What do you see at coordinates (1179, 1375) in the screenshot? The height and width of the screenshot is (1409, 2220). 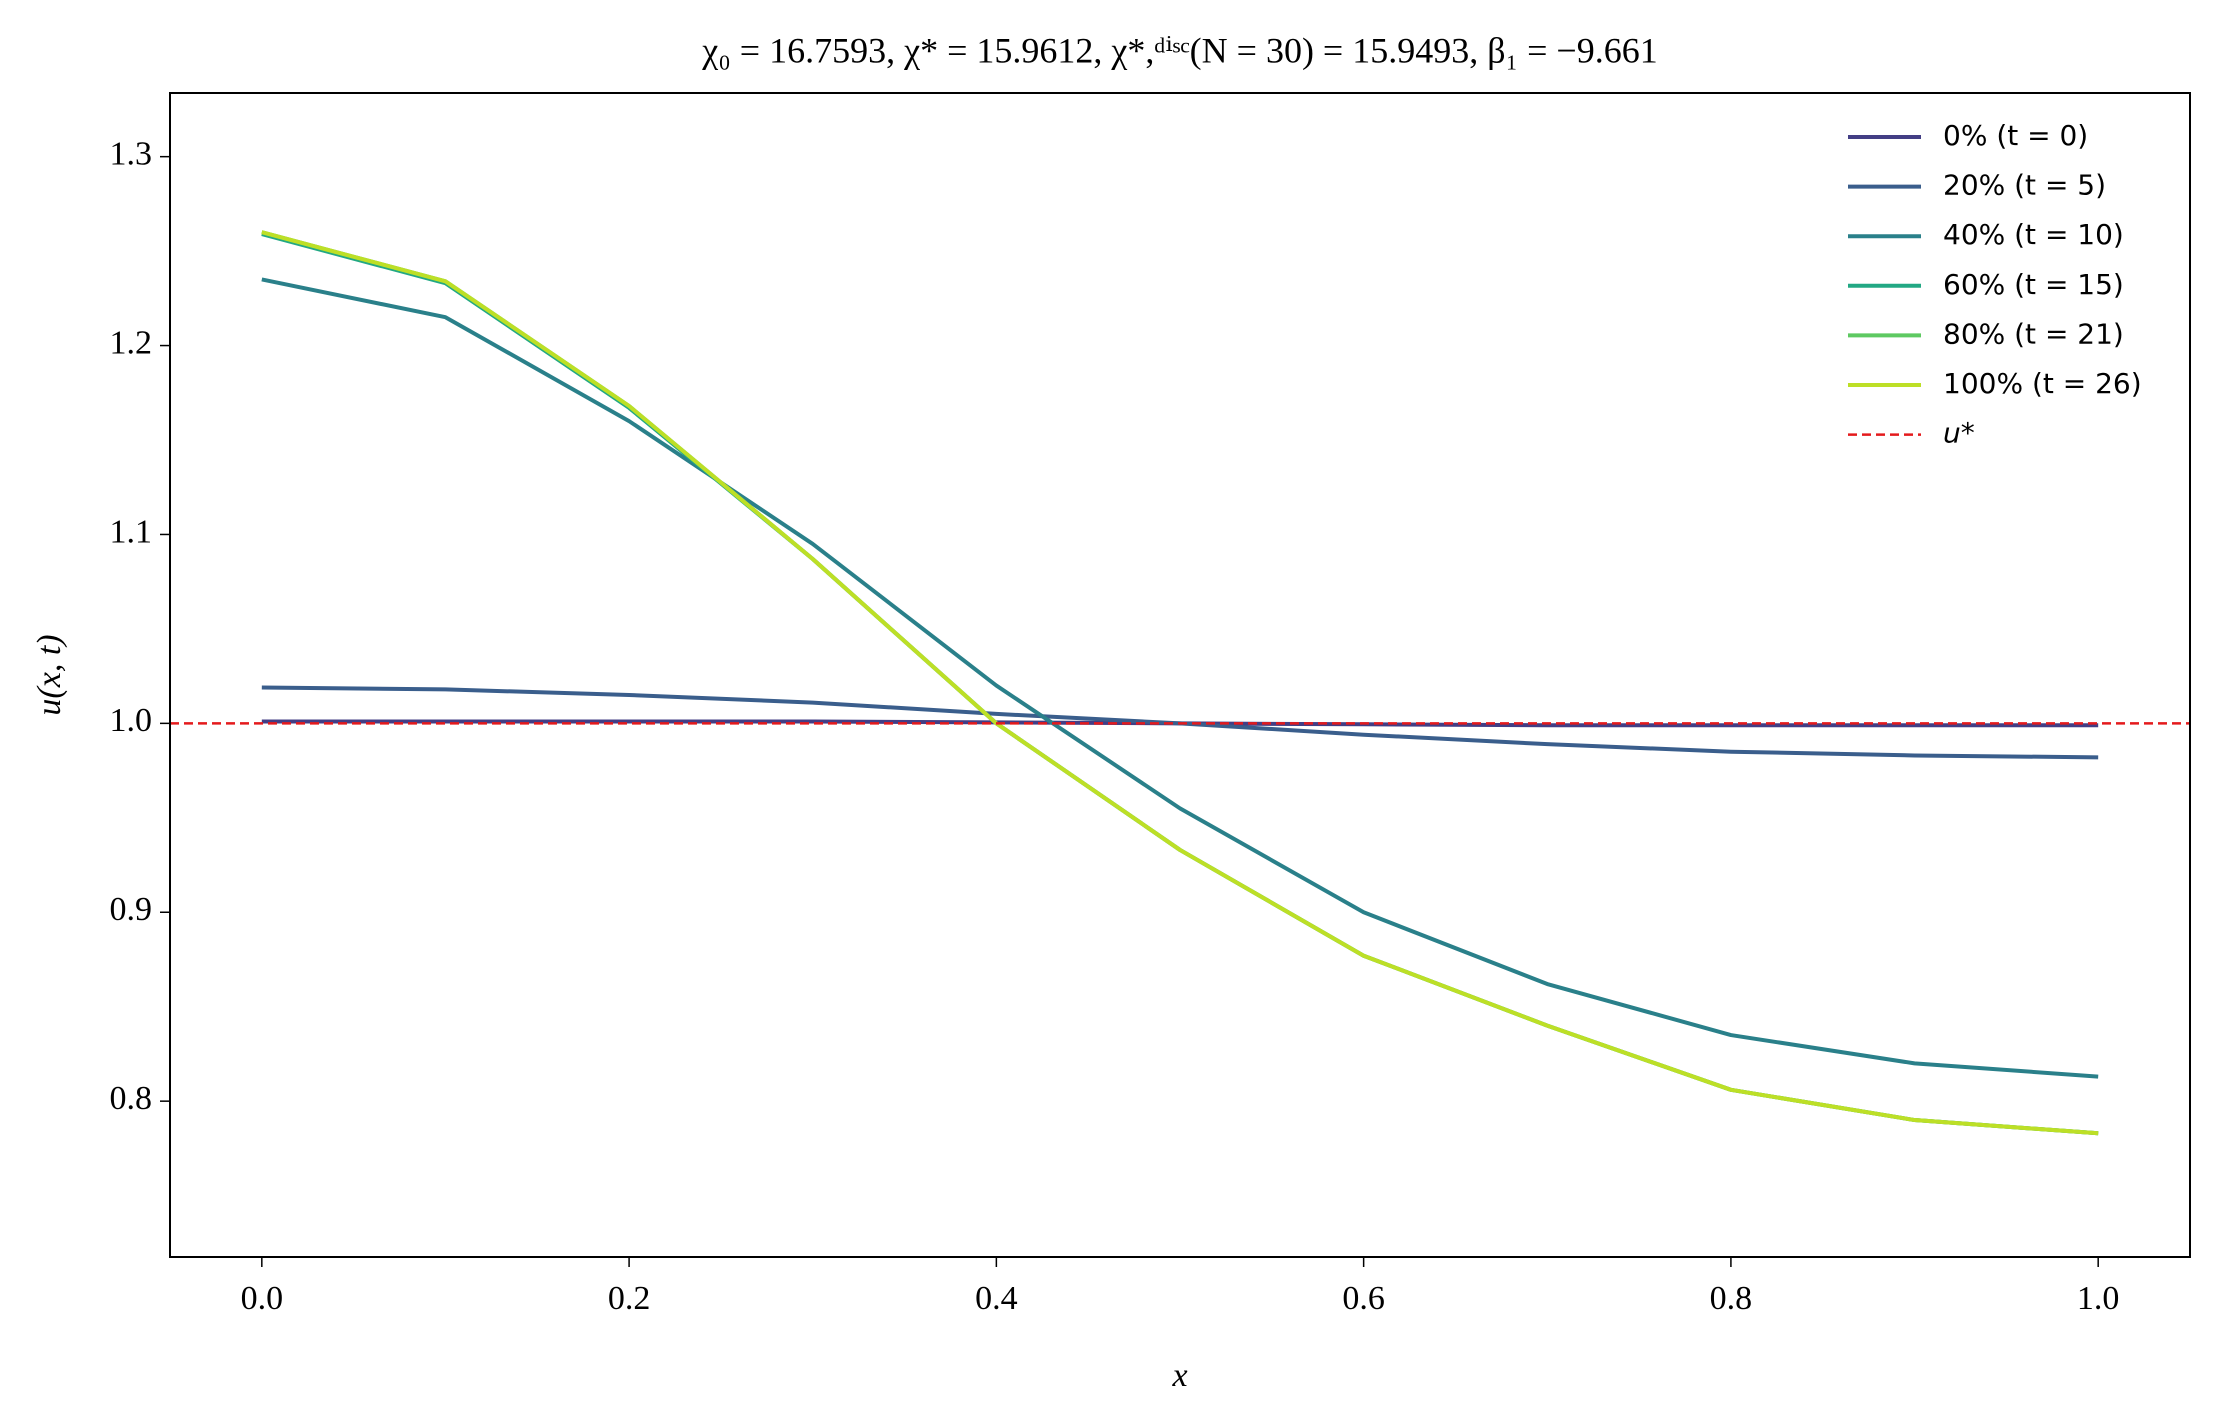 I see `x-axis-label: x` at bounding box center [1179, 1375].